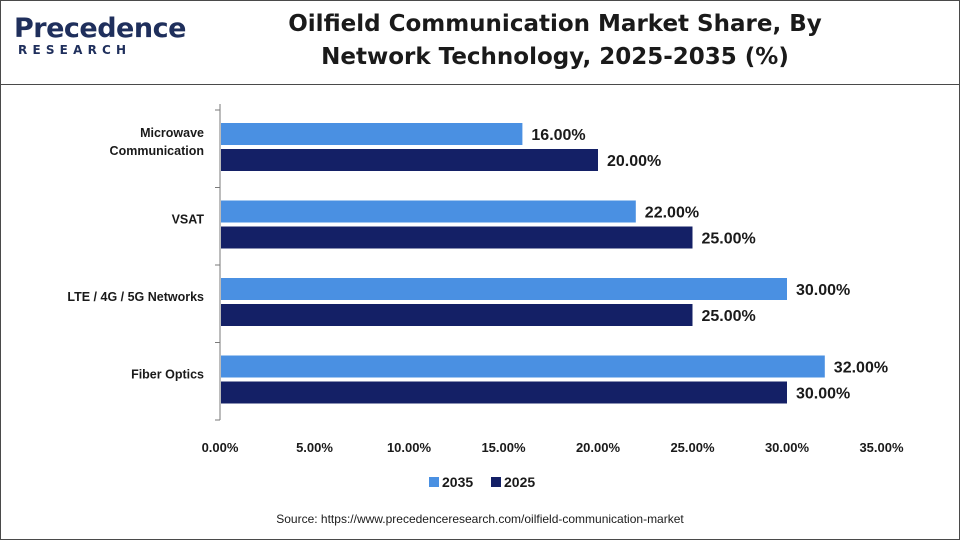 The width and height of the screenshot is (960, 540). Describe the element at coordinates (634, 161) in the screenshot. I see `data-label: 20.00%` at that location.